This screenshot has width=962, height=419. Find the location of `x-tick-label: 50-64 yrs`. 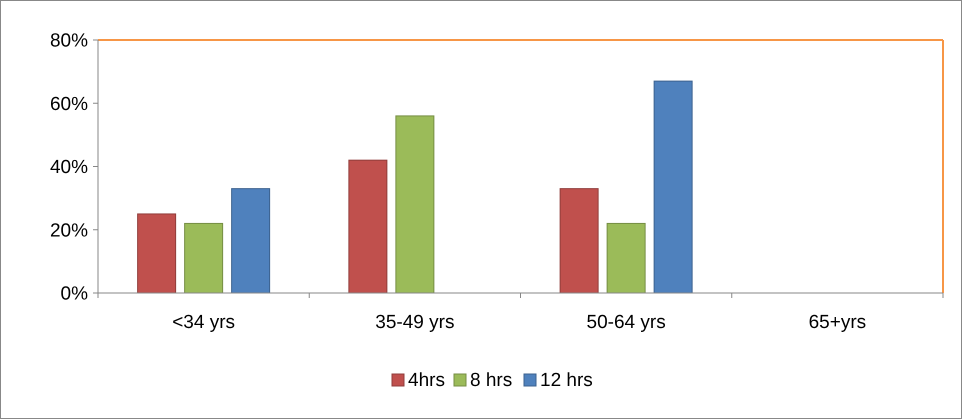

x-tick-label: 50-64 yrs is located at coordinates (626, 322).